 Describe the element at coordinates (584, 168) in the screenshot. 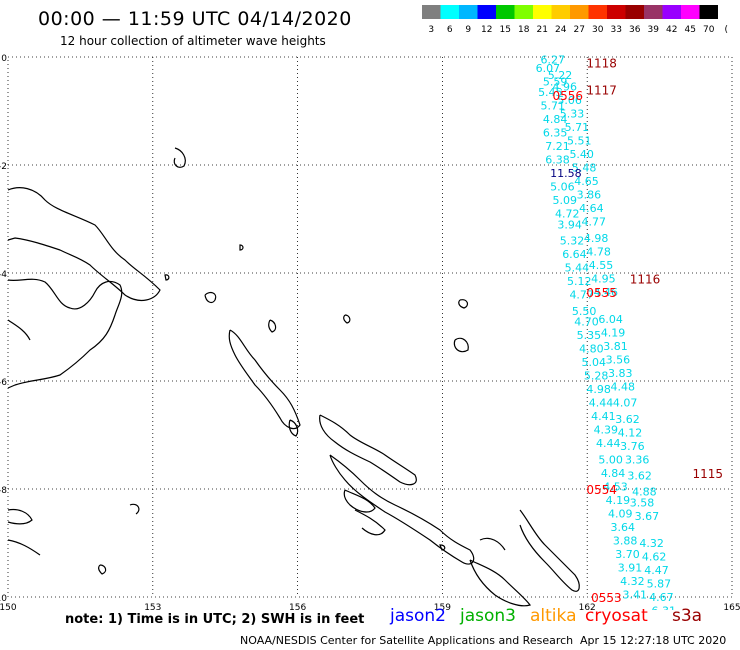

I see `wave-height-value: 5.48` at that location.